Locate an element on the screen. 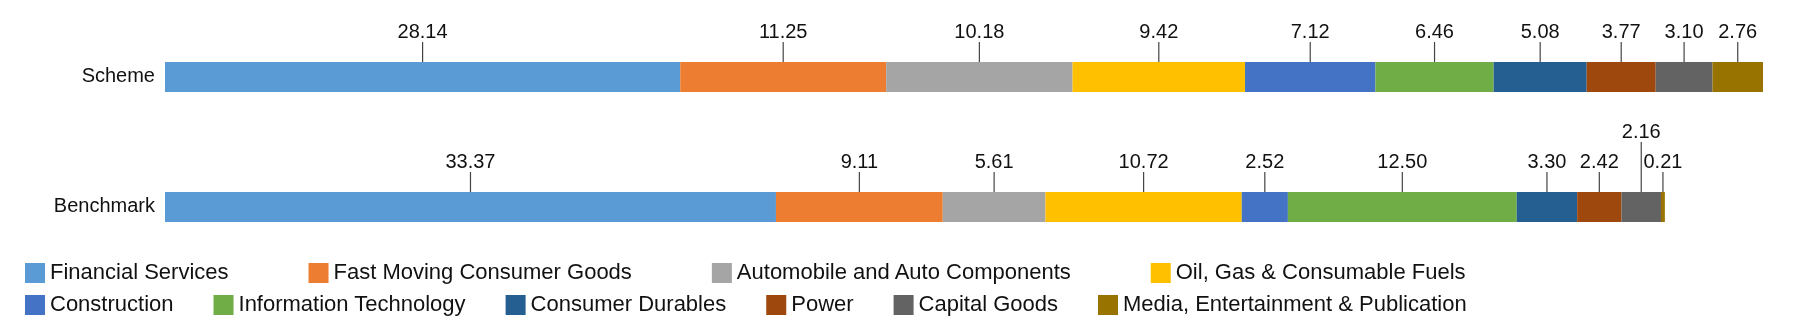 This screenshot has height=336, width=1806. legend-label: Consumer Durables is located at coordinates (628, 303).